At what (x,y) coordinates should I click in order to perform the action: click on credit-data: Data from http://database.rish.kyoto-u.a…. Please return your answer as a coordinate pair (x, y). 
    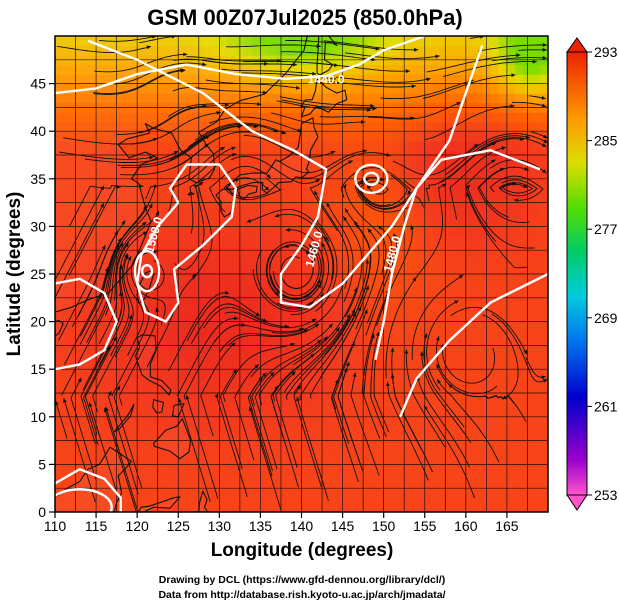
    Looking at the image, I should click on (301, 595).